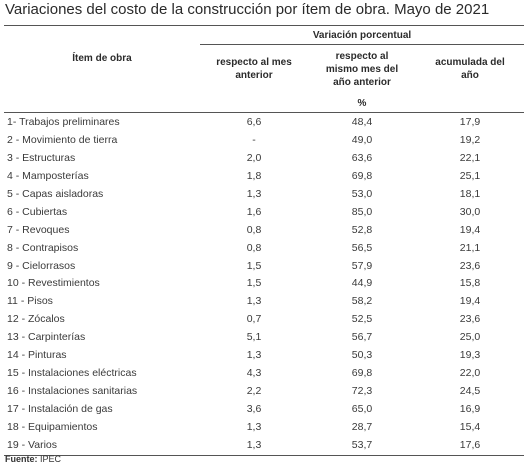 The width and height of the screenshot is (531, 467). Describe the element at coordinates (470, 355) in the screenshot. I see `row-value-year-to-date: 19,3` at that location.